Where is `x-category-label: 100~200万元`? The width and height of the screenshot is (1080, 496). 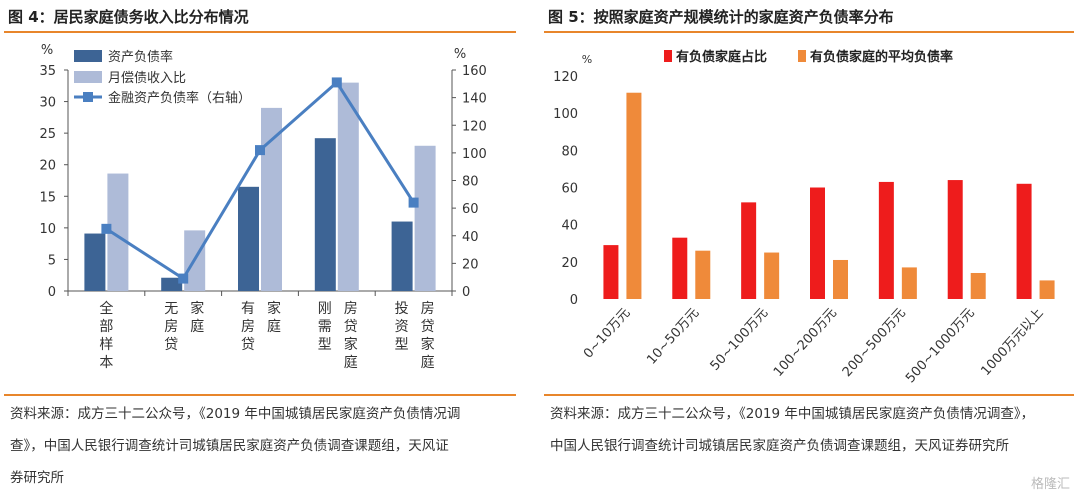 x-category-label: 100~200万元 is located at coordinates (805, 343).